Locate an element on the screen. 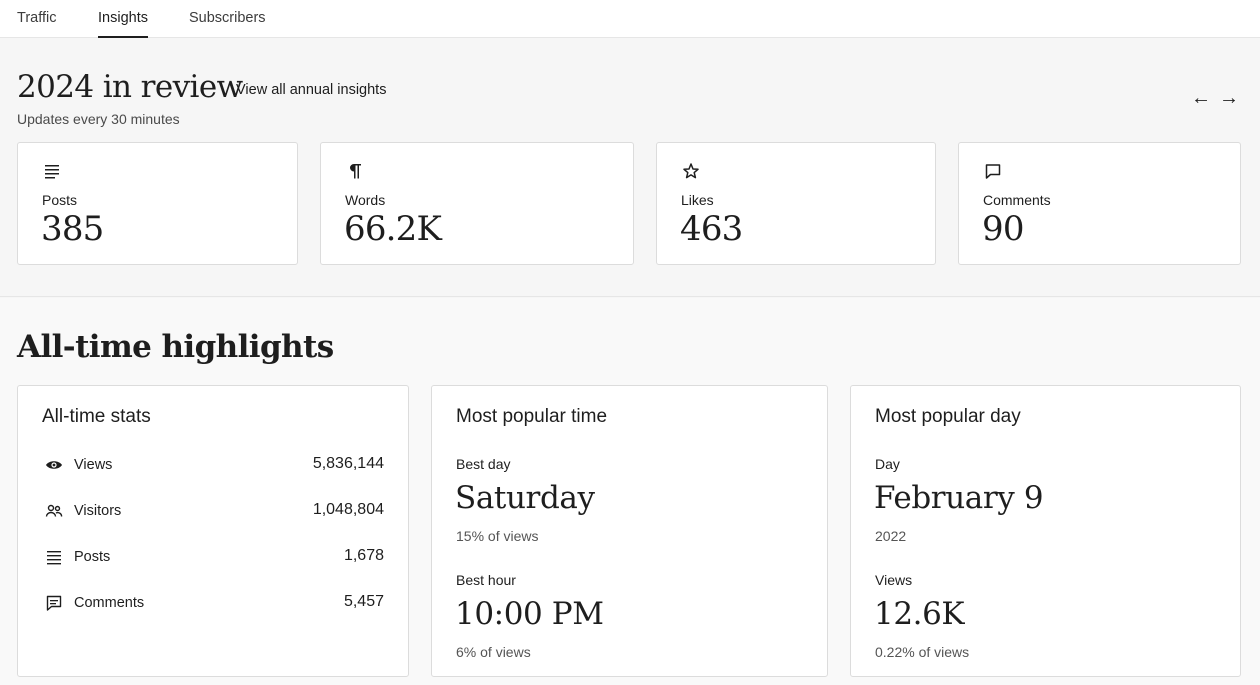 The image size is (1260, 685). best-day-value: Saturday is located at coordinates (525, 498).